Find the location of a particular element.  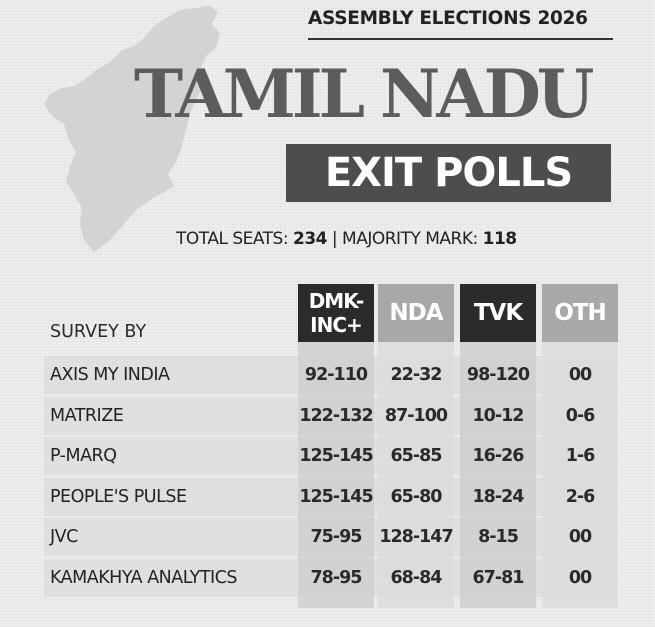

column-header-oth: OTH is located at coordinates (580, 313).